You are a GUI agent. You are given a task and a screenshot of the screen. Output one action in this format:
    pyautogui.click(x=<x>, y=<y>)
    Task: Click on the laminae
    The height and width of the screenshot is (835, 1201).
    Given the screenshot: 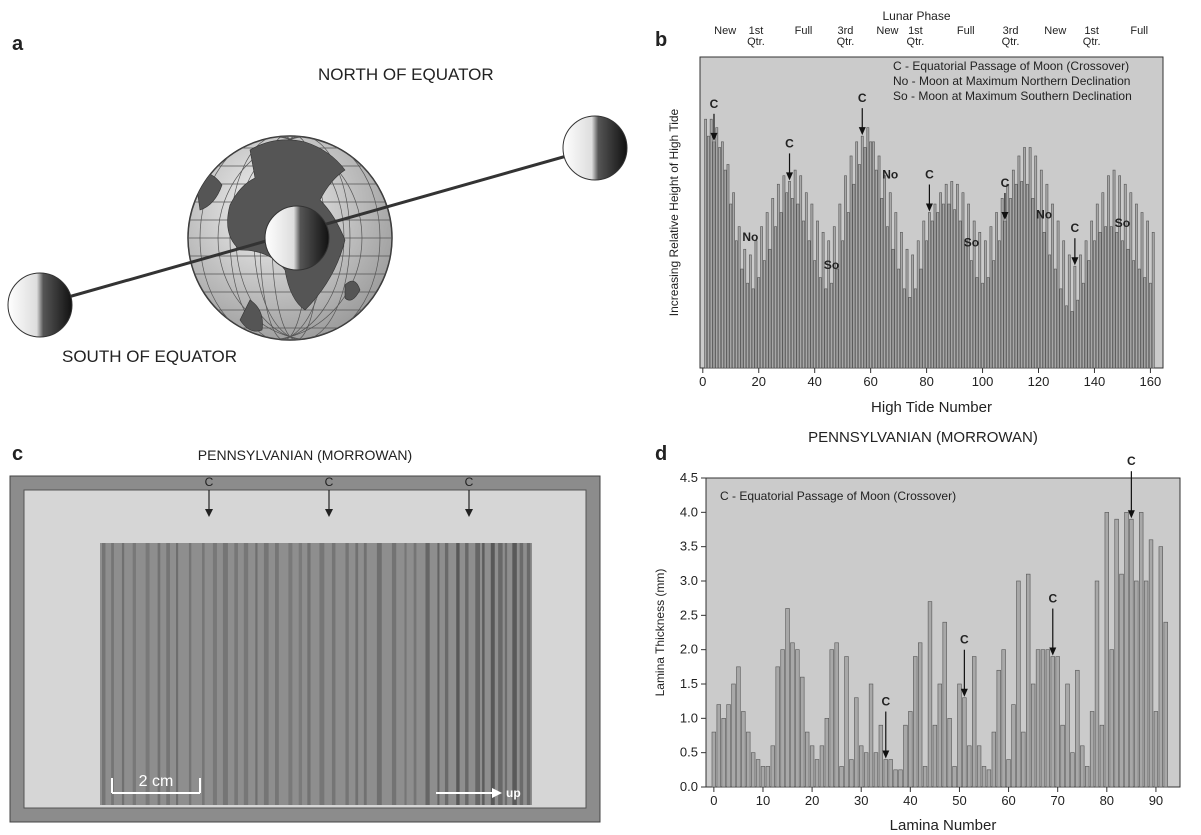 What is the action you would take?
    pyautogui.click(x=316, y=674)
    